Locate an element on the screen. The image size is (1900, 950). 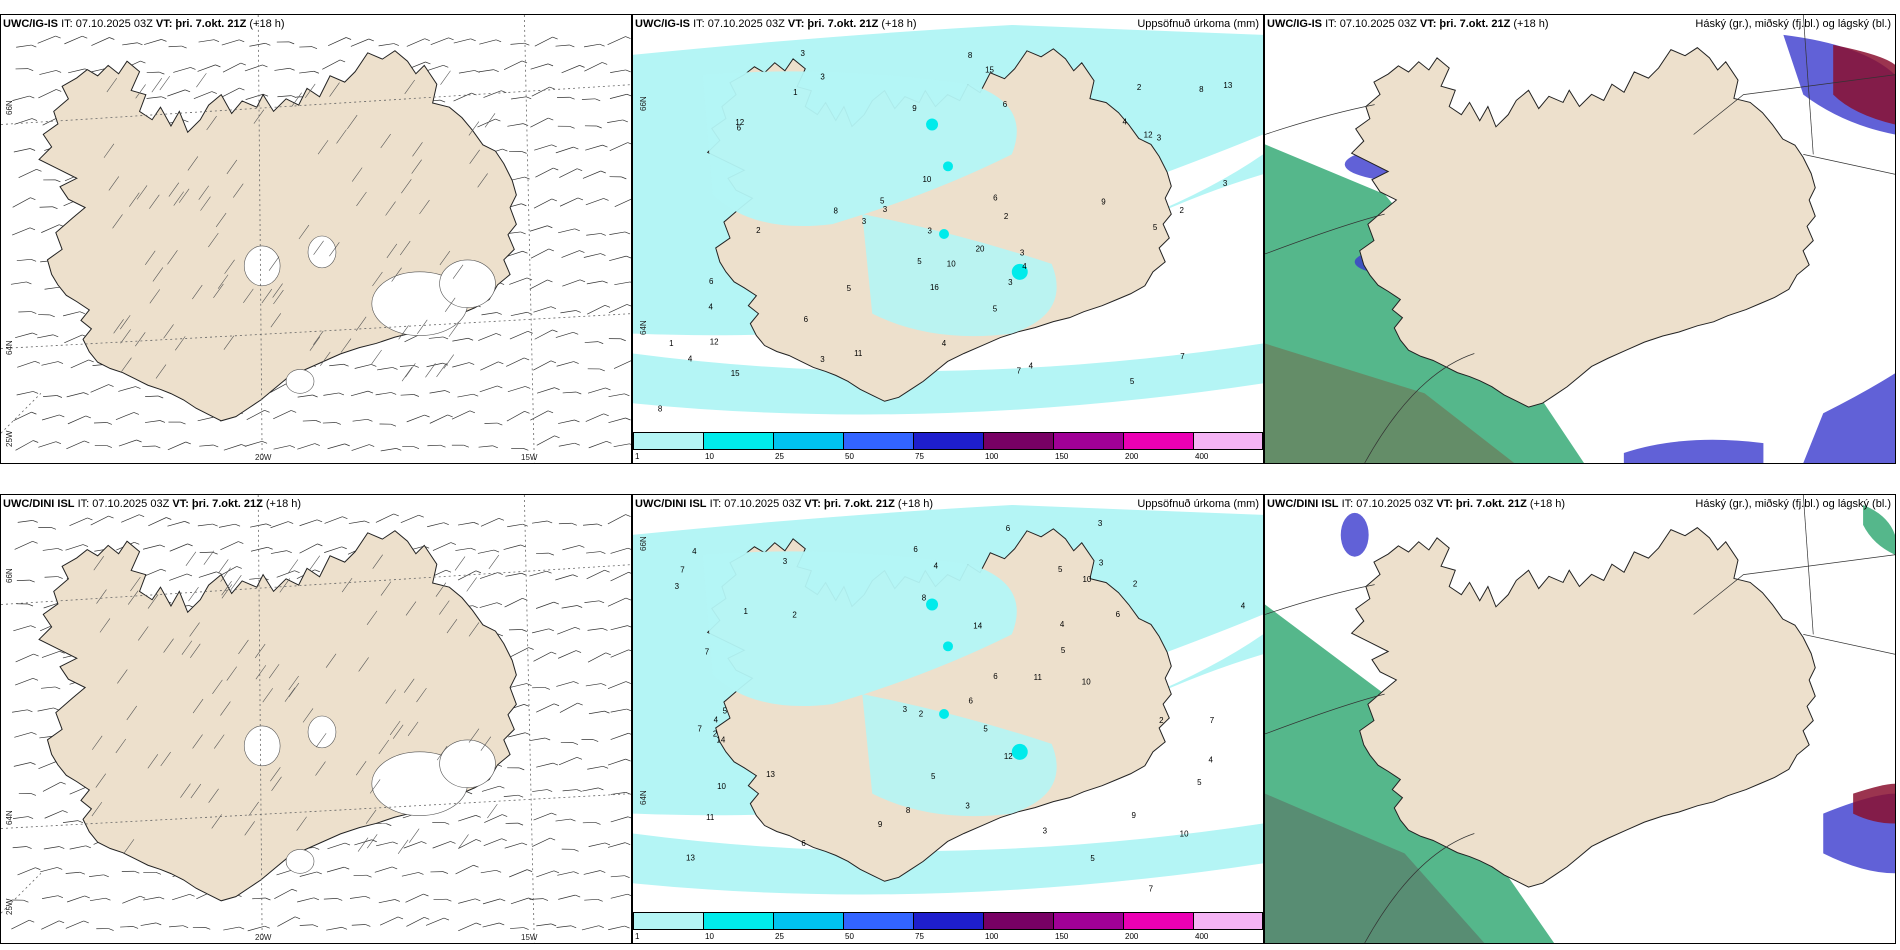
lon-label-20: 20W is located at coordinates (263, 937).